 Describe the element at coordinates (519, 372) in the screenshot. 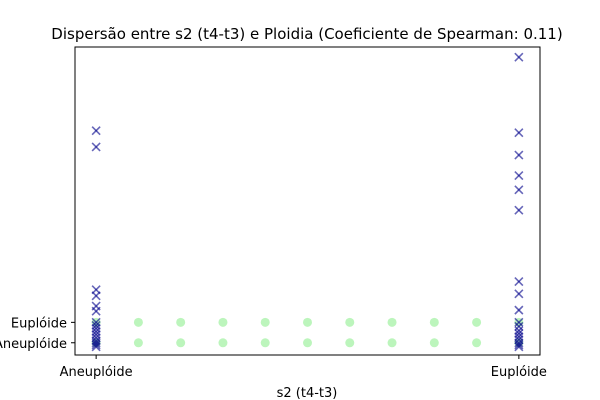

I see `x-tick-label-1: Euplóide` at that location.